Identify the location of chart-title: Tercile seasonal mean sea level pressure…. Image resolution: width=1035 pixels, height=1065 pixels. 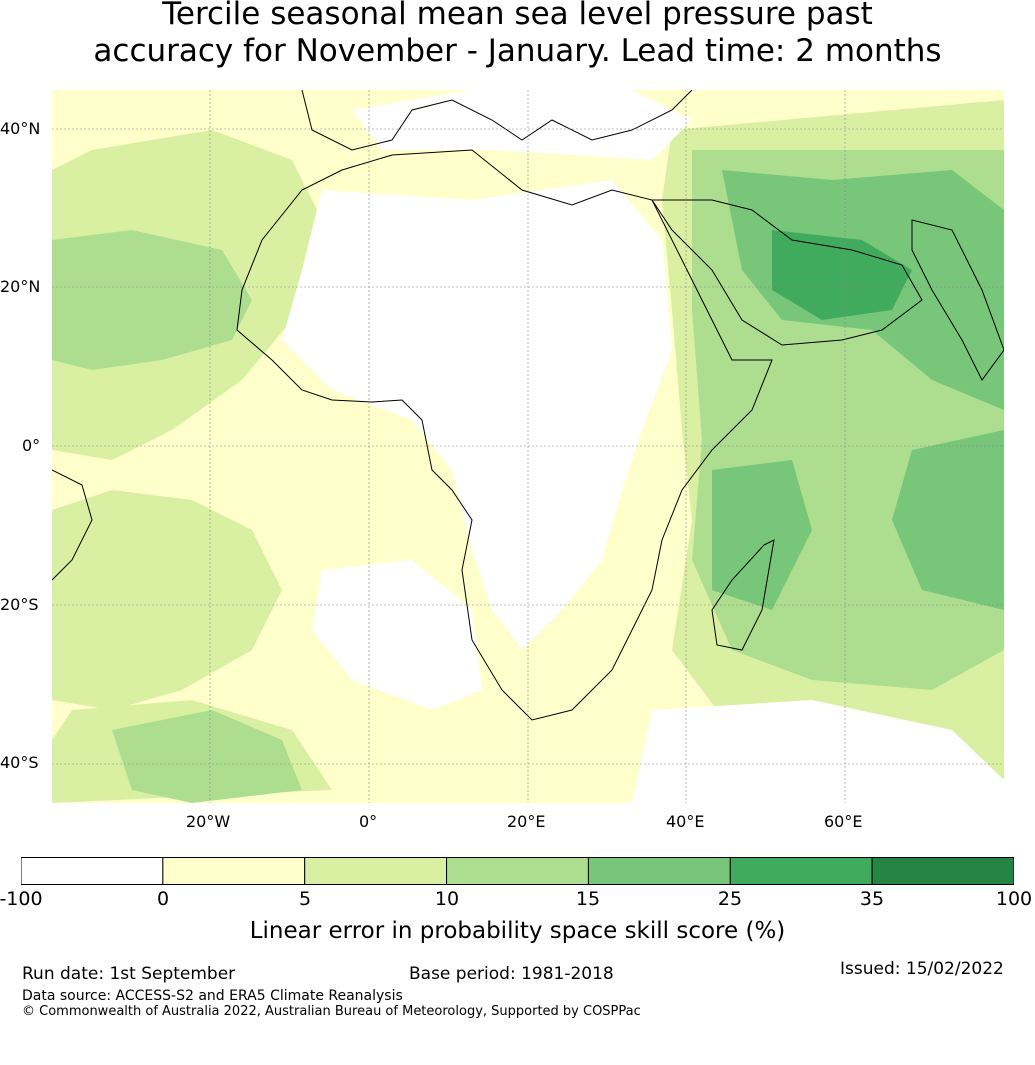
(517, 35).